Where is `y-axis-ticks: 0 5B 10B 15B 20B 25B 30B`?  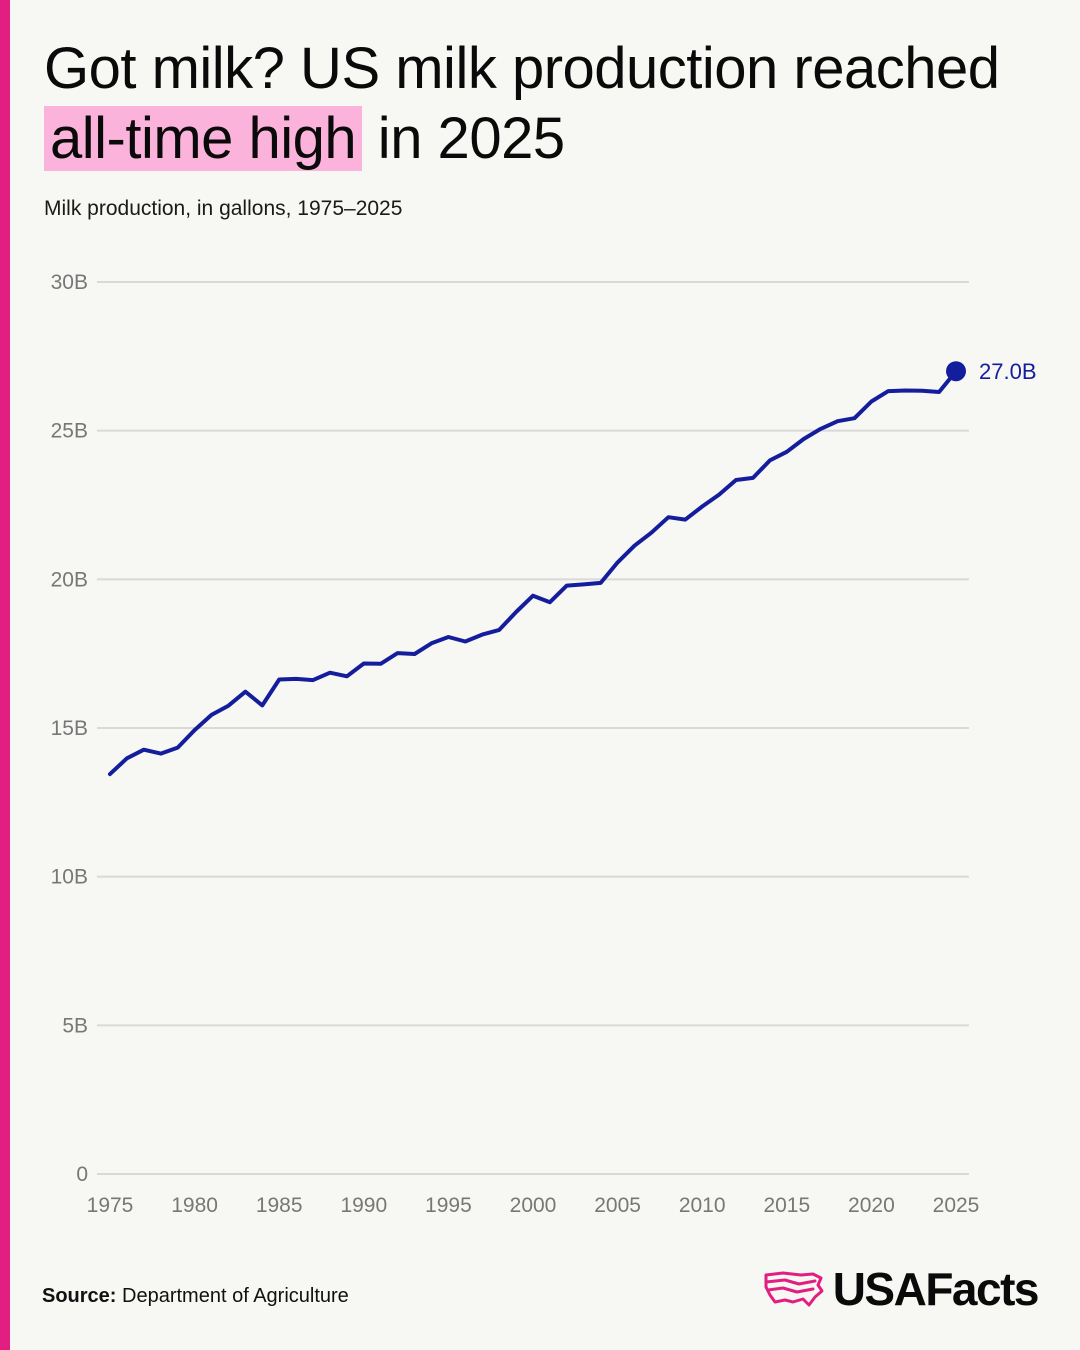 y-axis-ticks: 0 5B 10B 15B 20B 25B 30B is located at coordinates (69, 728).